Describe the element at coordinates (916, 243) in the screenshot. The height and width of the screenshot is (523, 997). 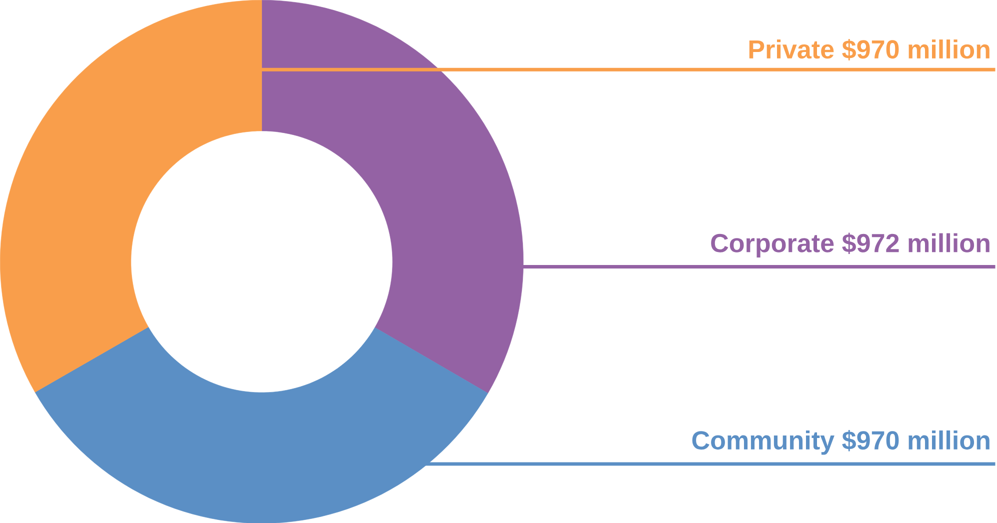
I see `data-label: $972 million` at that location.